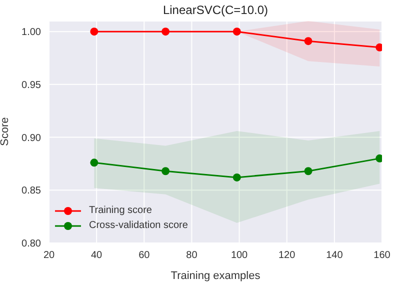  Describe the element at coordinates (215, 276) in the screenshot. I see `x-axis-title: Training examples` at that location.